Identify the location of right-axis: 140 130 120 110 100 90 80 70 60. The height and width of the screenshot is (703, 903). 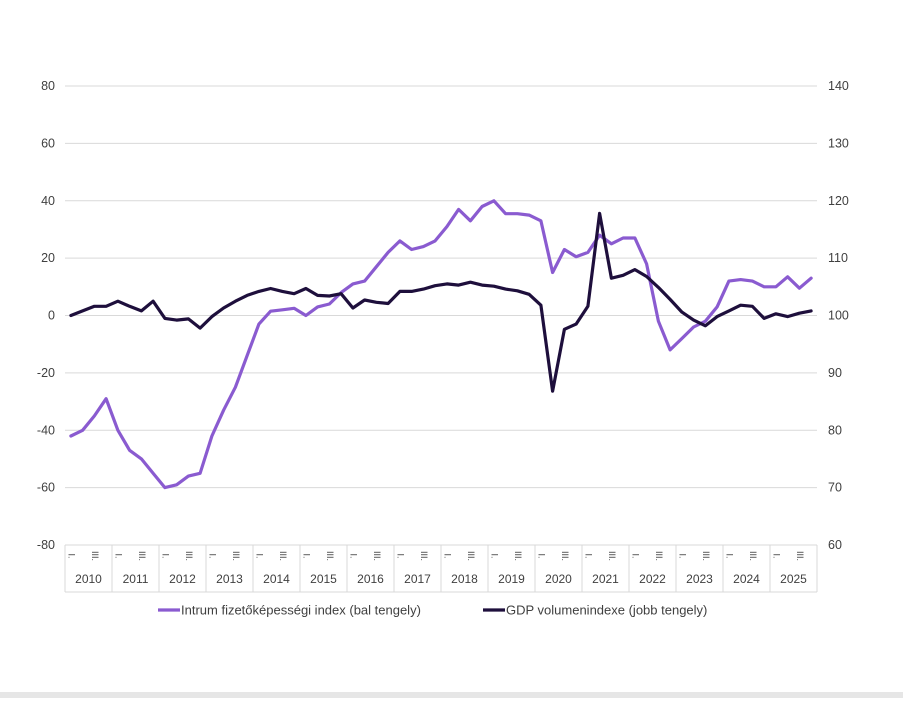
(838, 315).